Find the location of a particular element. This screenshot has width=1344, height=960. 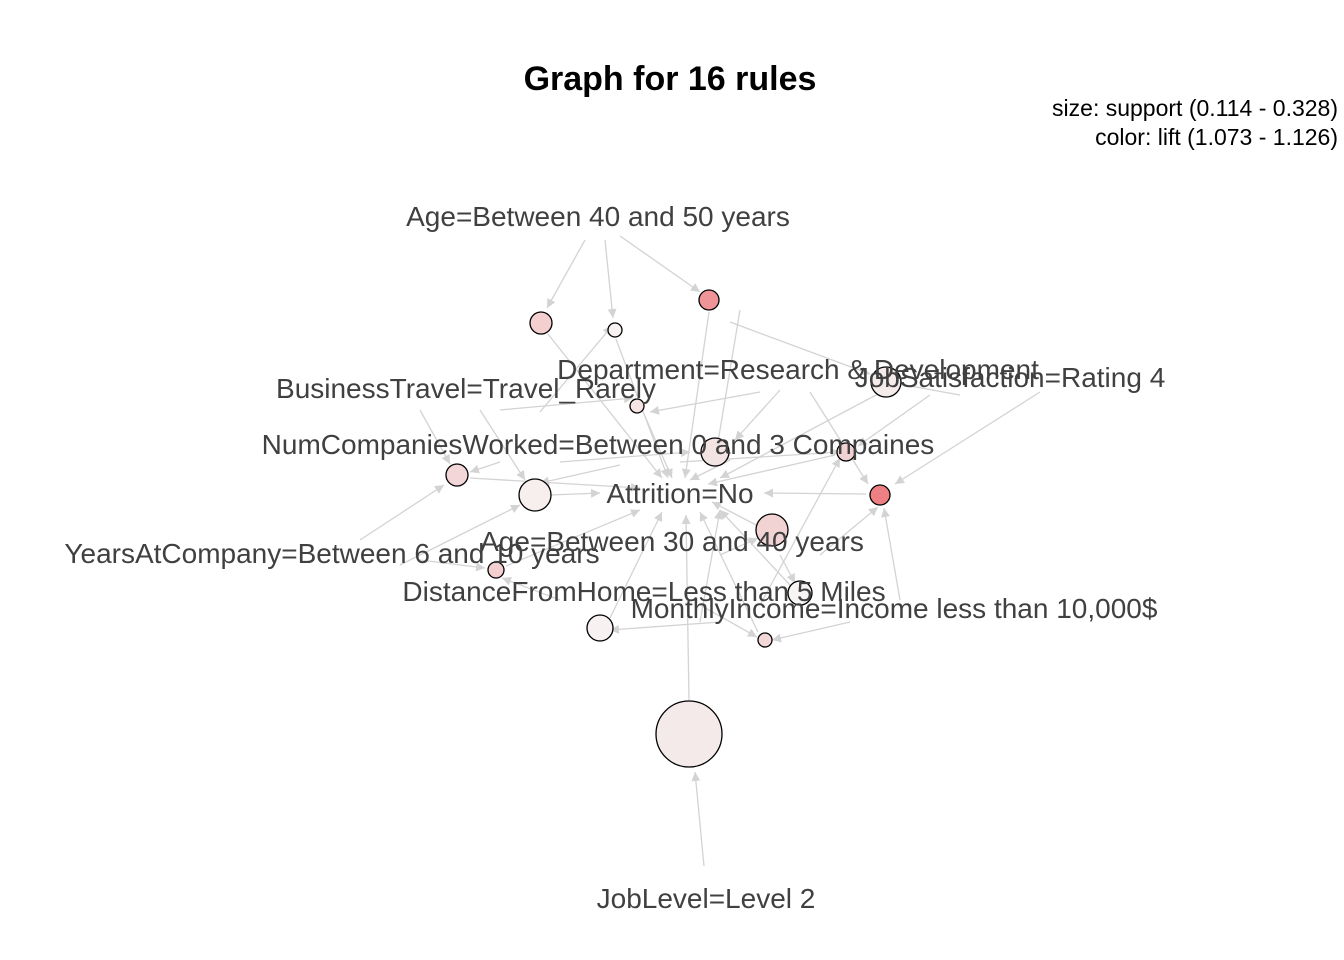

item-label-business-travel: BusinessTravel=Travel_Rarely is located at coordinates (466, 388).